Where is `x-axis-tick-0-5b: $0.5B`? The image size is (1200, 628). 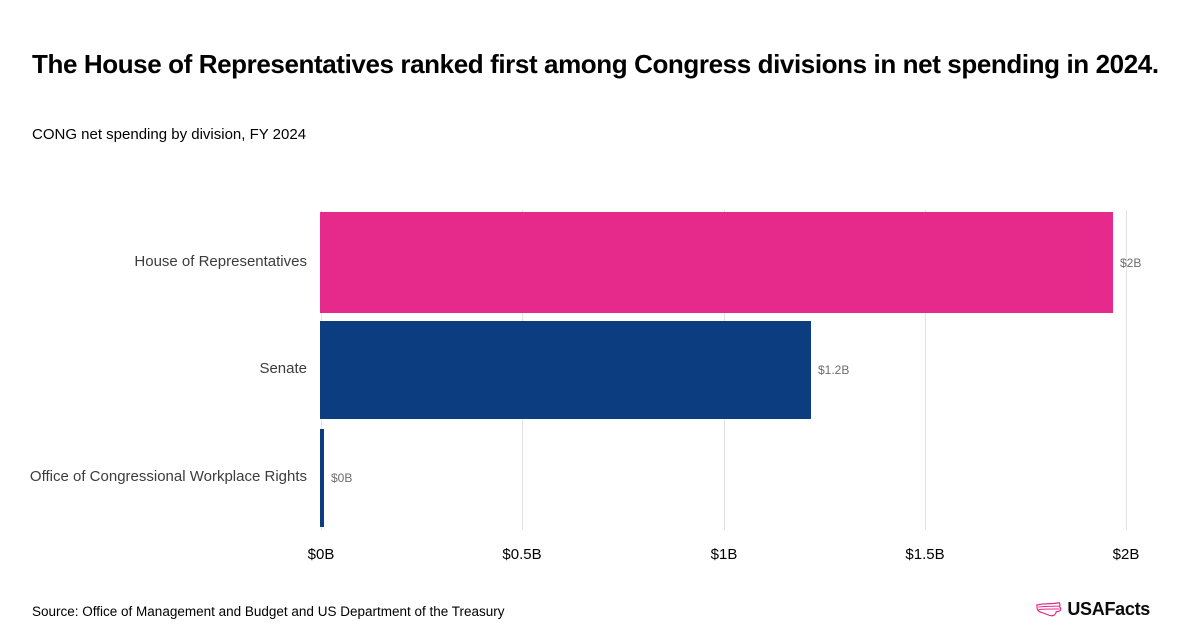
x-axis-tick-0-5b: $0.5B is located at coordinates (522, 554).